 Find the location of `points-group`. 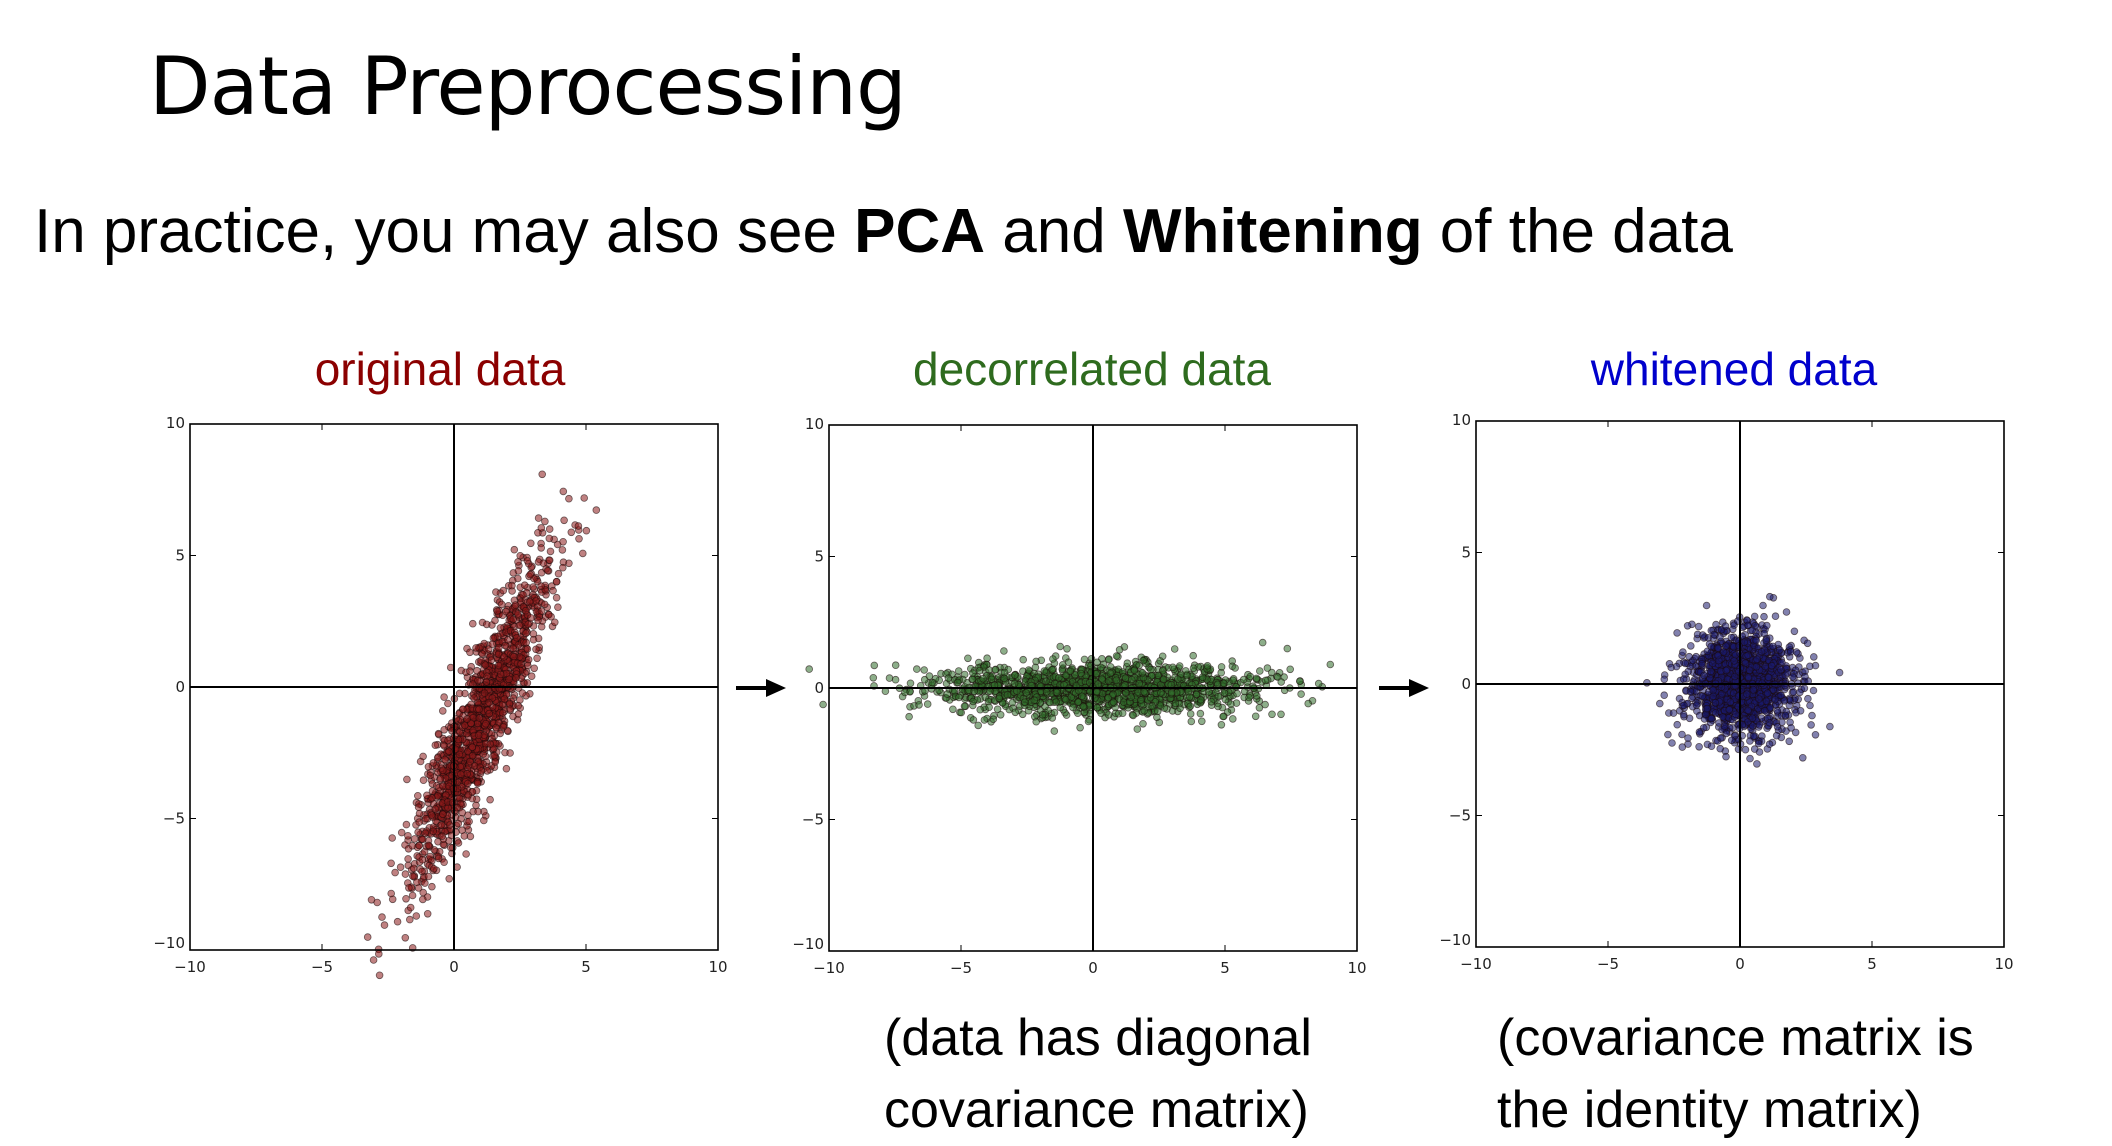

points-group is located at coordinates (1743, 680).